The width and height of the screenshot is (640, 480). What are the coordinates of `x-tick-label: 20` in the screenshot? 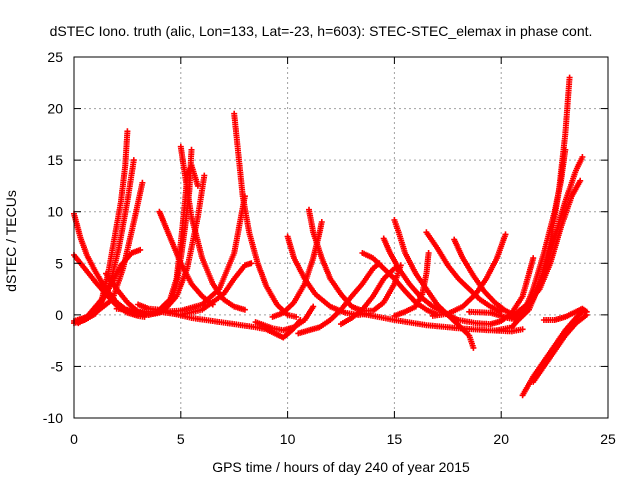 It's located at (501, 439).